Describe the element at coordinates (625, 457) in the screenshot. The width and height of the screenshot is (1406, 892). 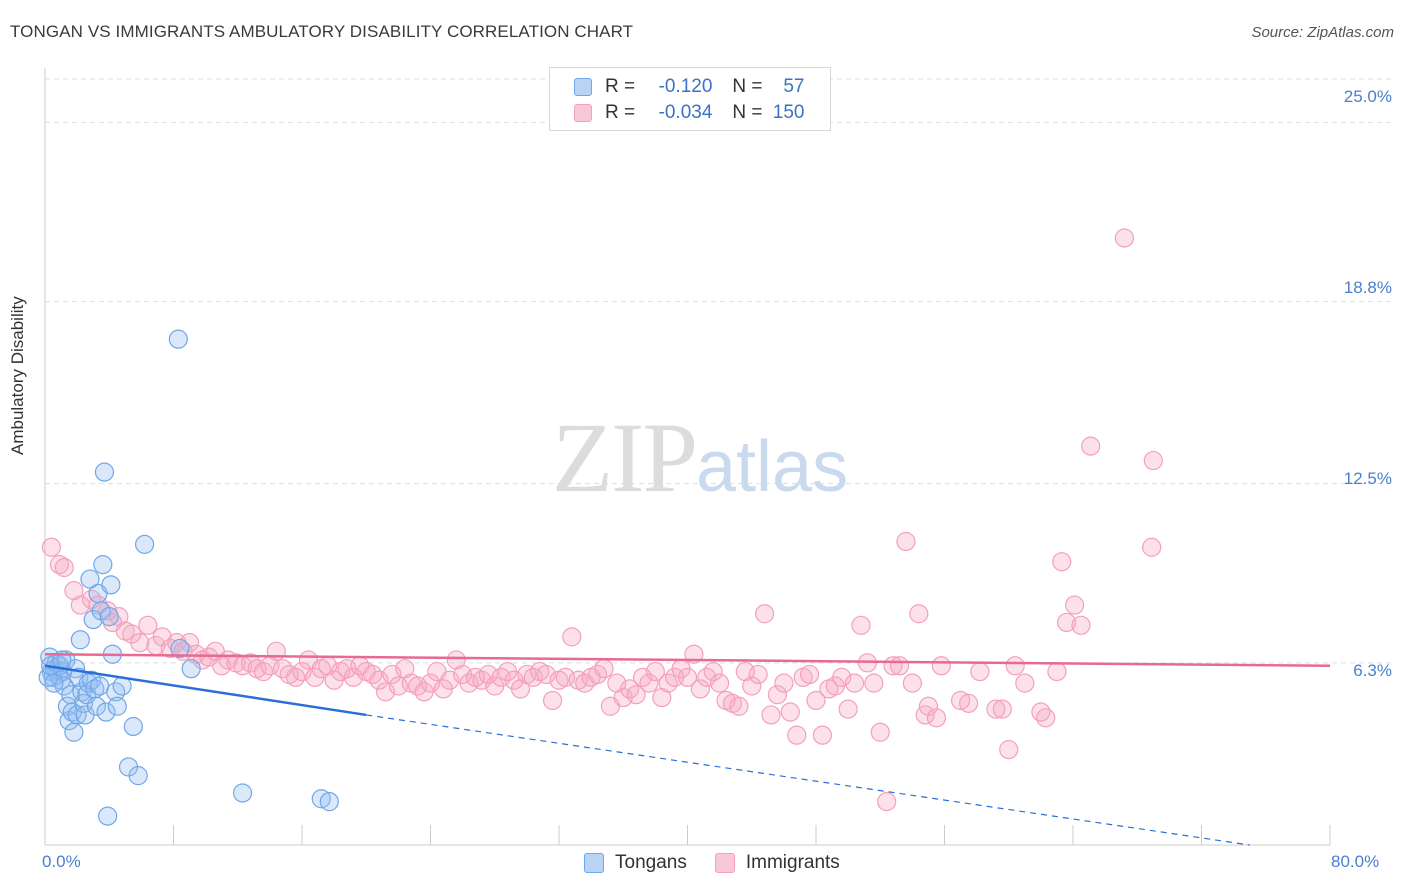
I see `watermark-zip: ZIP` at that location.